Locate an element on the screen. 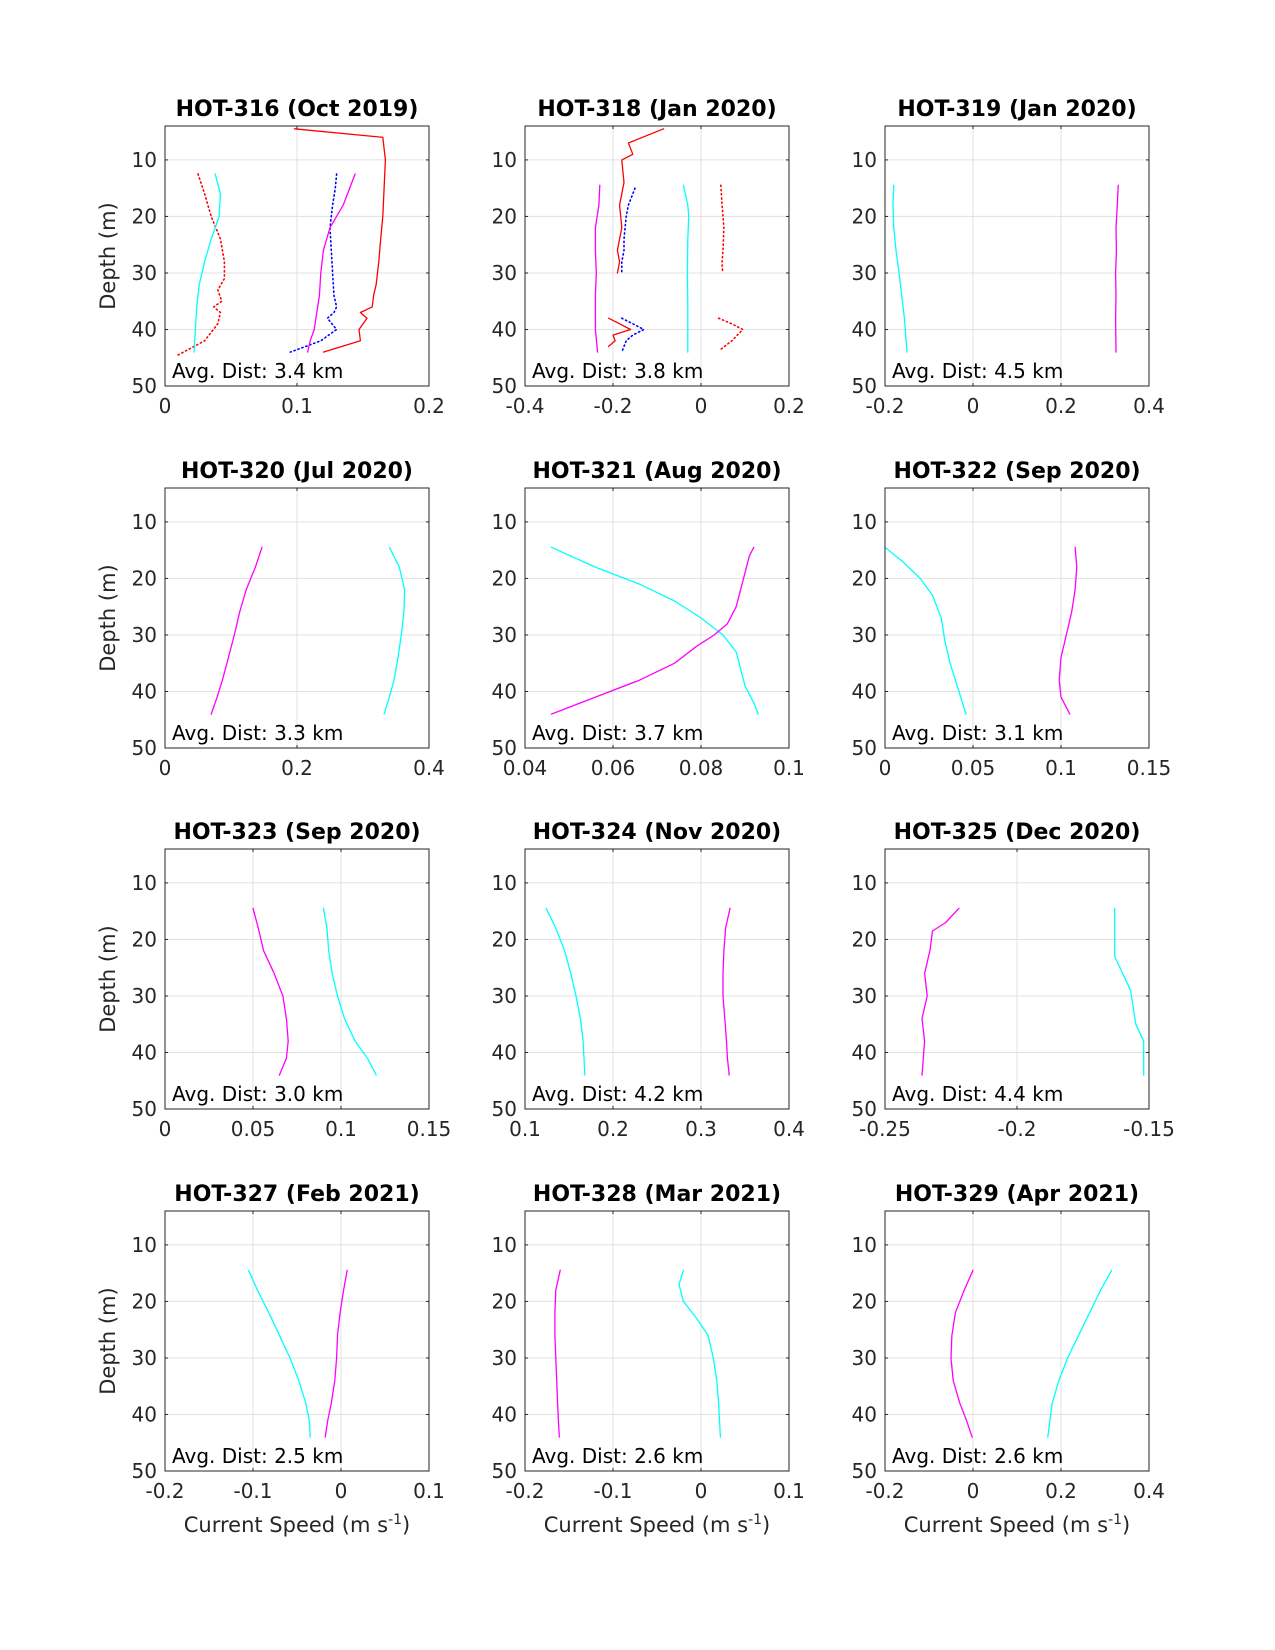 The width and height of the screenshot is (1275, 1650). subplot-title: HOT-319 (Jan 2020) is located at coordinates (1016, 109).